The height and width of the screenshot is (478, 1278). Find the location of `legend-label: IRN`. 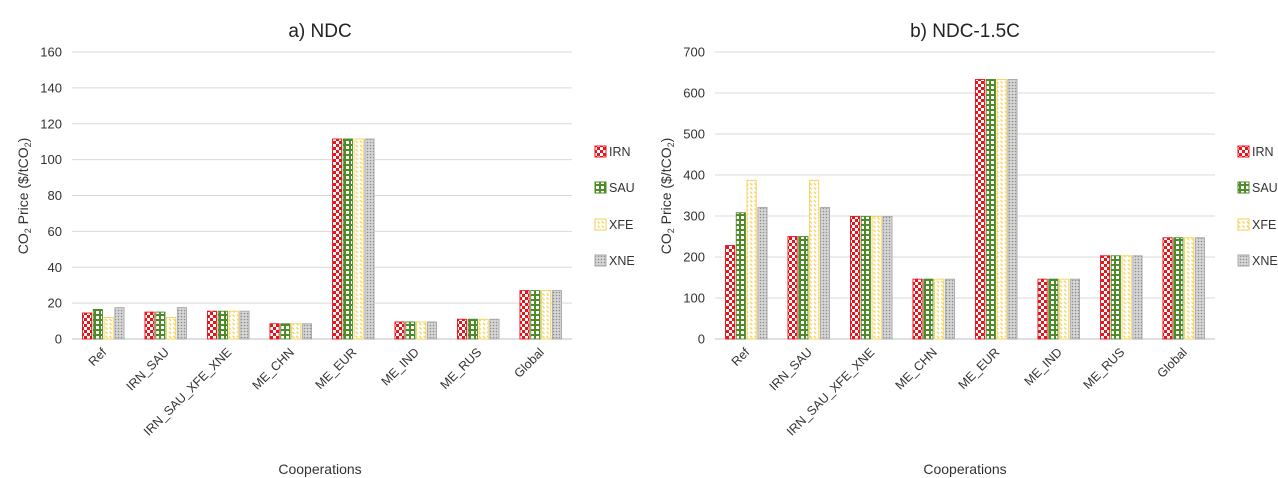

legend-label: IRN is located at coordinates (1263, 152).